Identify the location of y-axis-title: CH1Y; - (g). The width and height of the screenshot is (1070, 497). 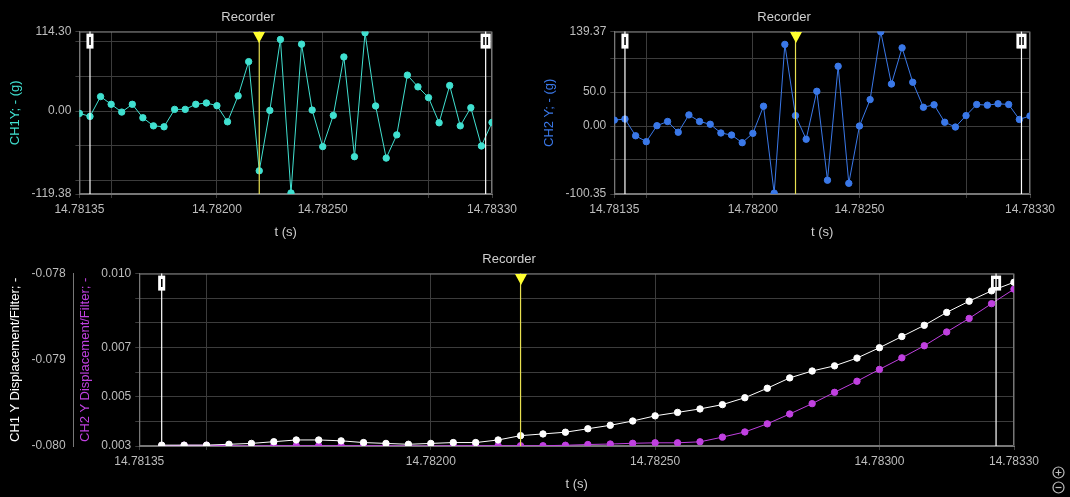
(15, 113).